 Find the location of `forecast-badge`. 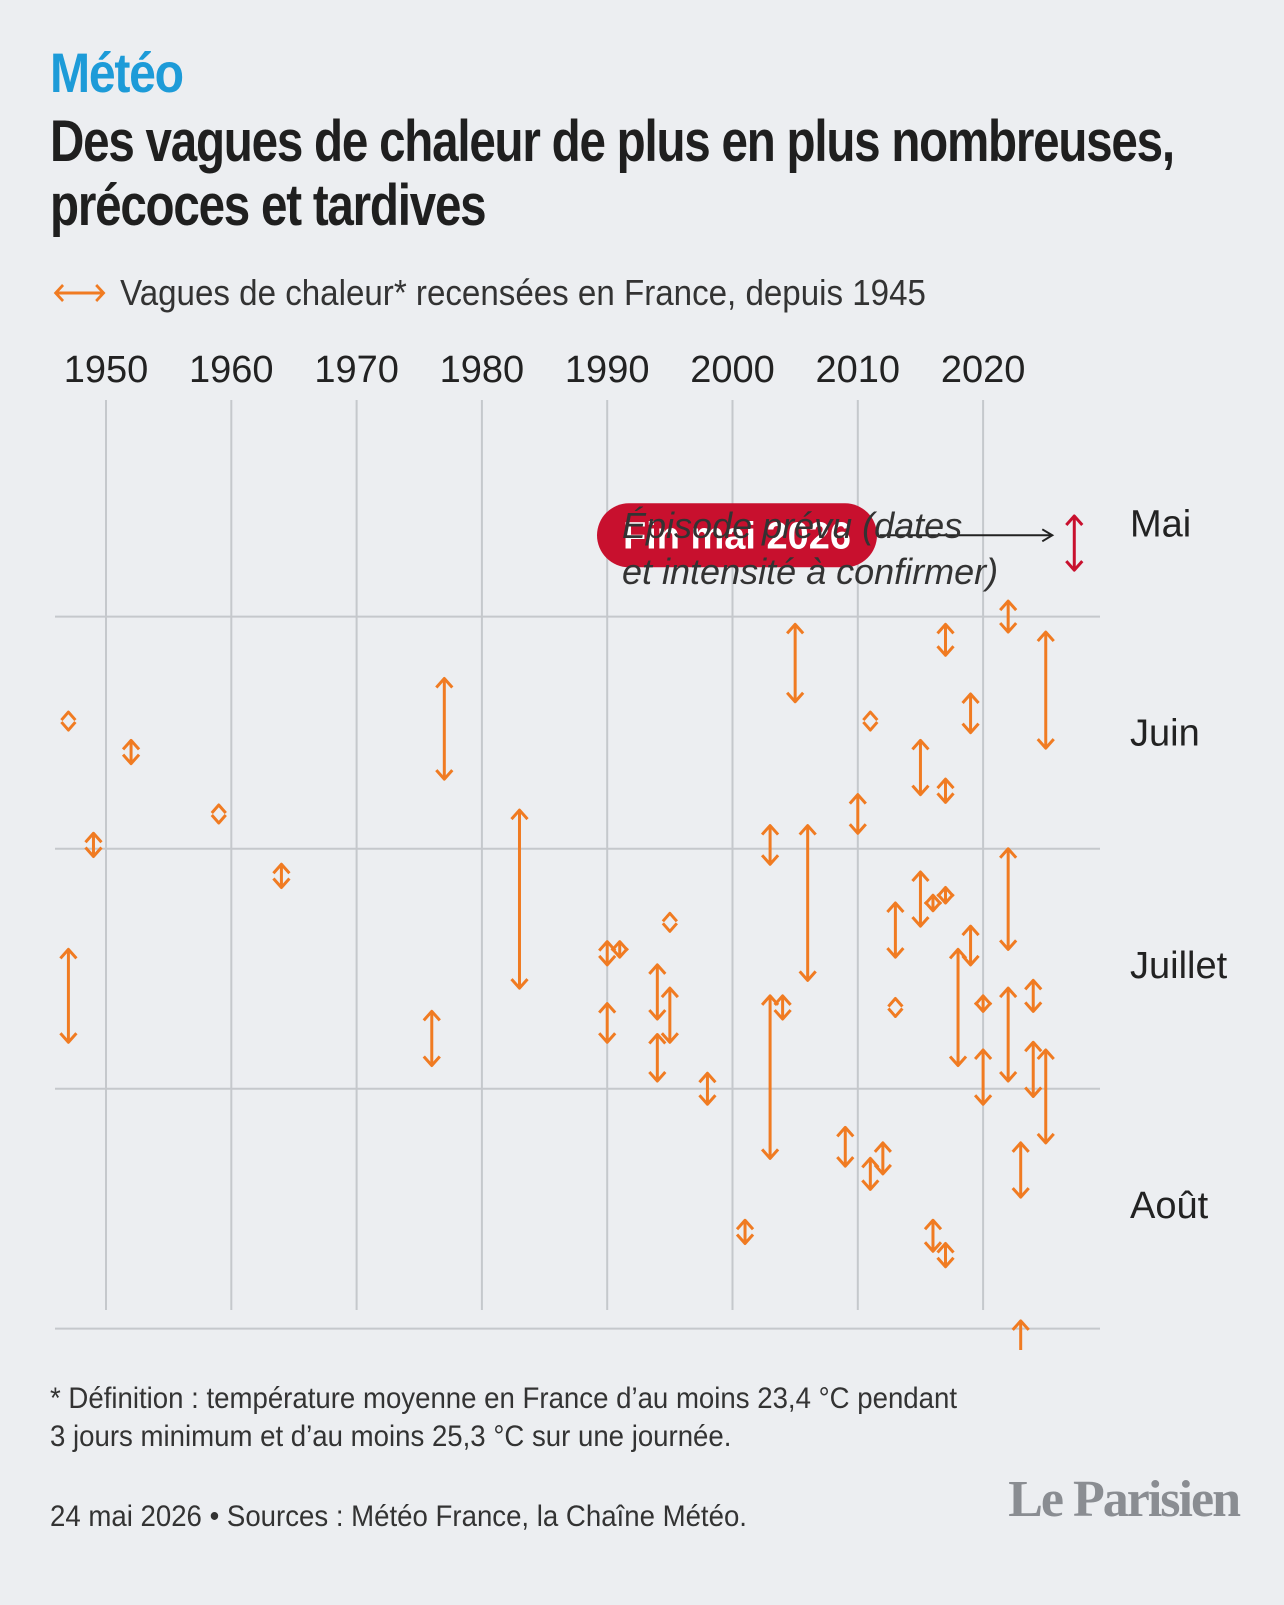

forecast-badge is located at coordinates (737, 535).